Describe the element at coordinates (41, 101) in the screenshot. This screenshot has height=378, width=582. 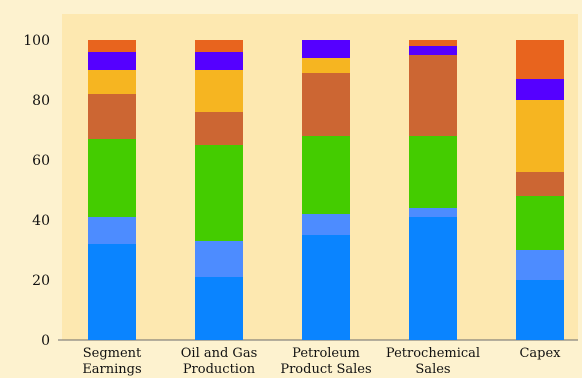
I see `y-tick-label: 80` at that location.